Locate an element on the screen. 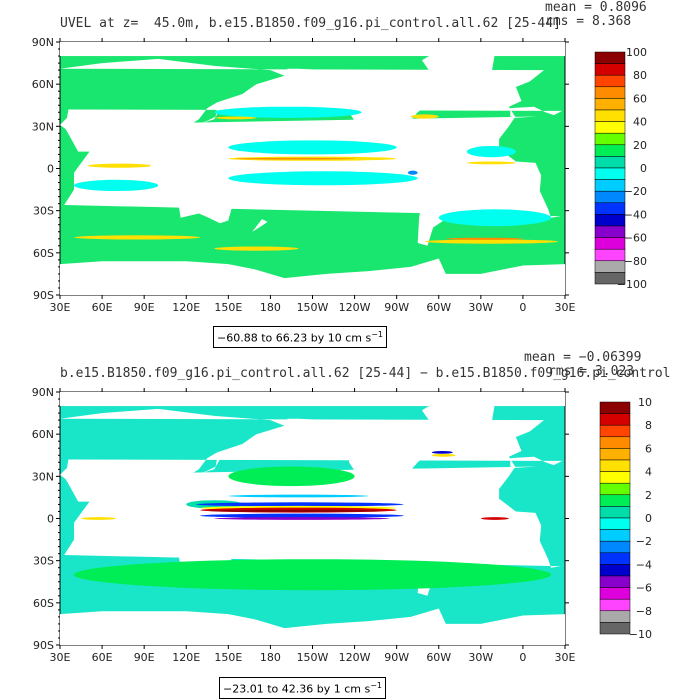 The width and height of the screenshot is (700, 700). colorbar-label: 2 is located at coordinates (648, 495).